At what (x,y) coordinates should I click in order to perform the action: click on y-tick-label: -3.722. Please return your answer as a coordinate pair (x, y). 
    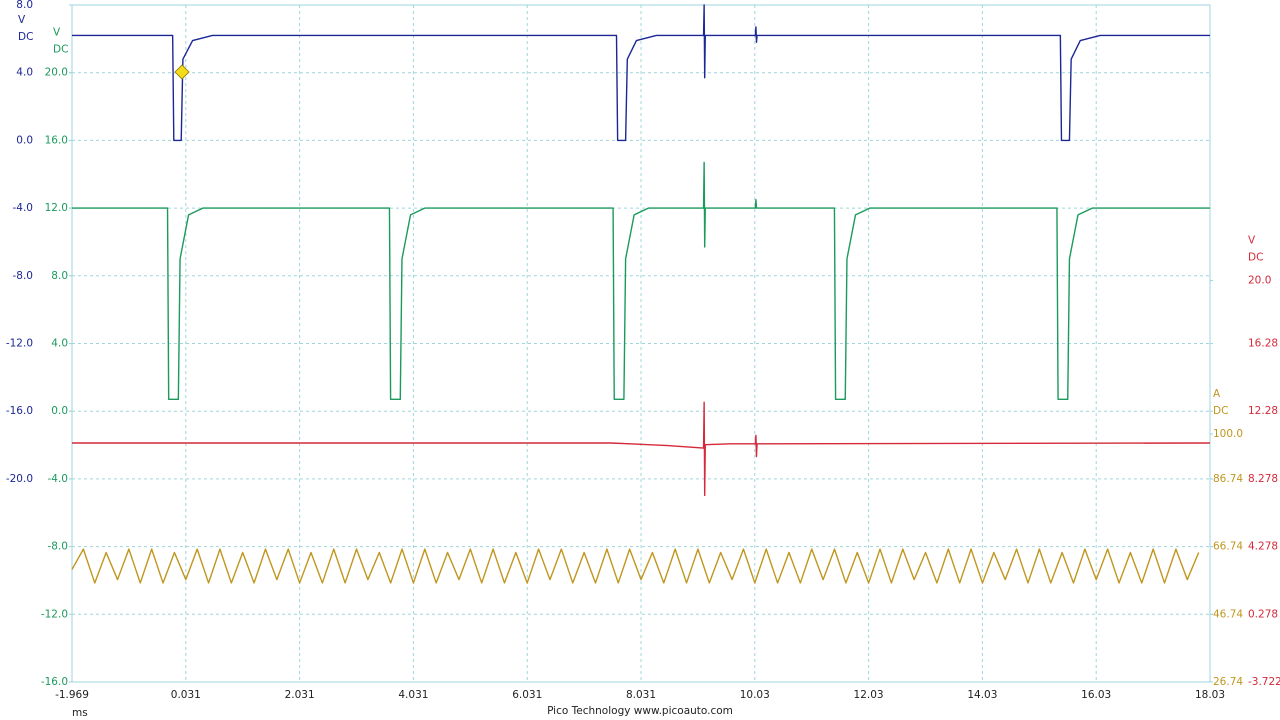
    Looking at the image, I should click on (1264, 682).